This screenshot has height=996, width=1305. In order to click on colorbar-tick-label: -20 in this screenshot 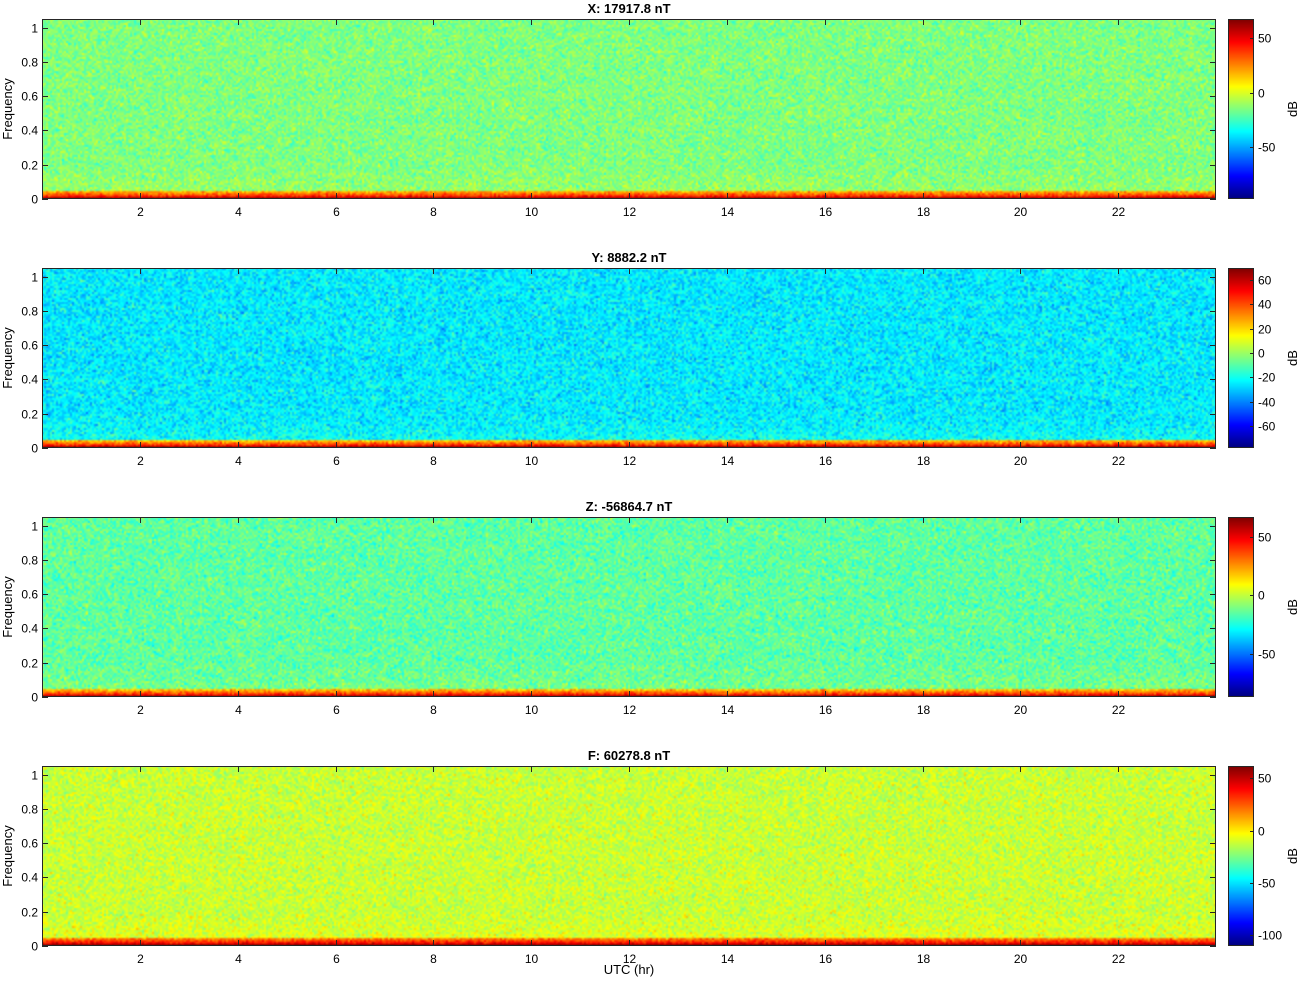, I will do `click(1267, 378)`.